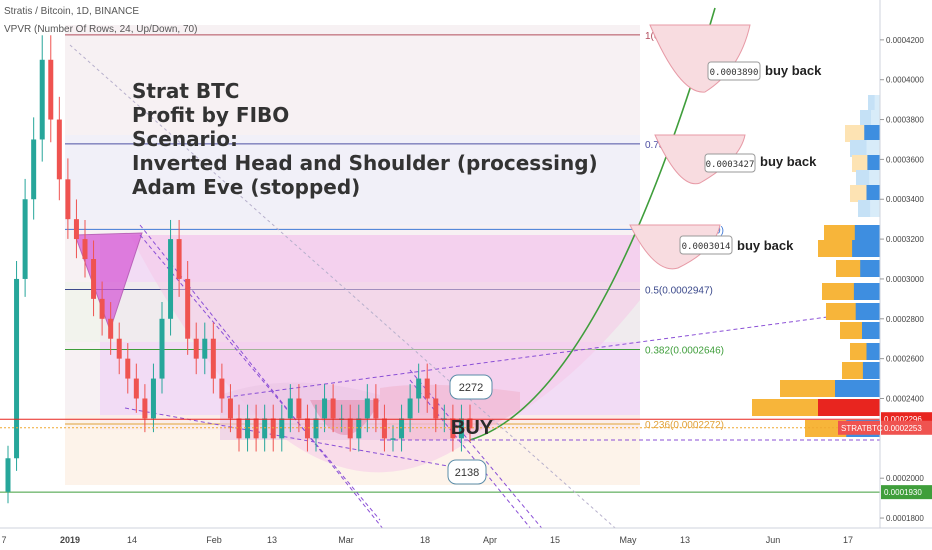 This screenshot has height=550, width=932. What do you see at coordinates (706, 247) in the screenshot?
I see `buy-back-price-3: 0.0003014` at bounding box center [706, 247].